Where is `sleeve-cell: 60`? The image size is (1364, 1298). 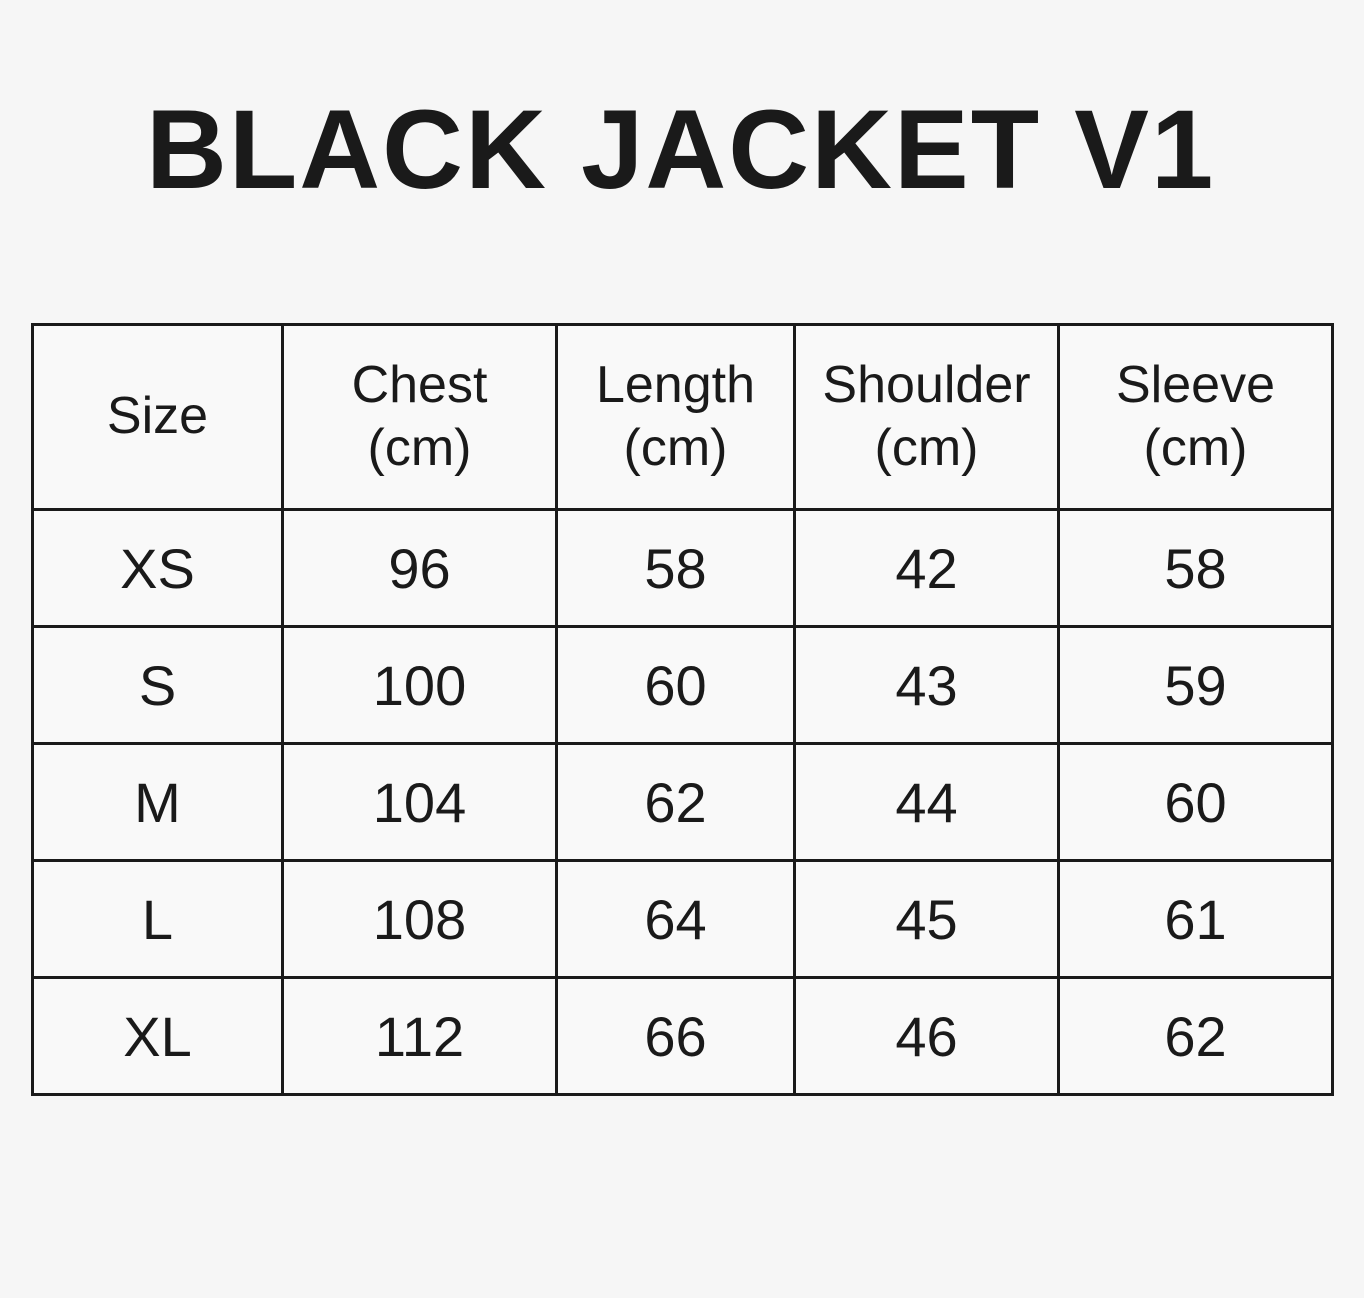
sleeve-cell: 60 is located at coordinates (1195, 802).